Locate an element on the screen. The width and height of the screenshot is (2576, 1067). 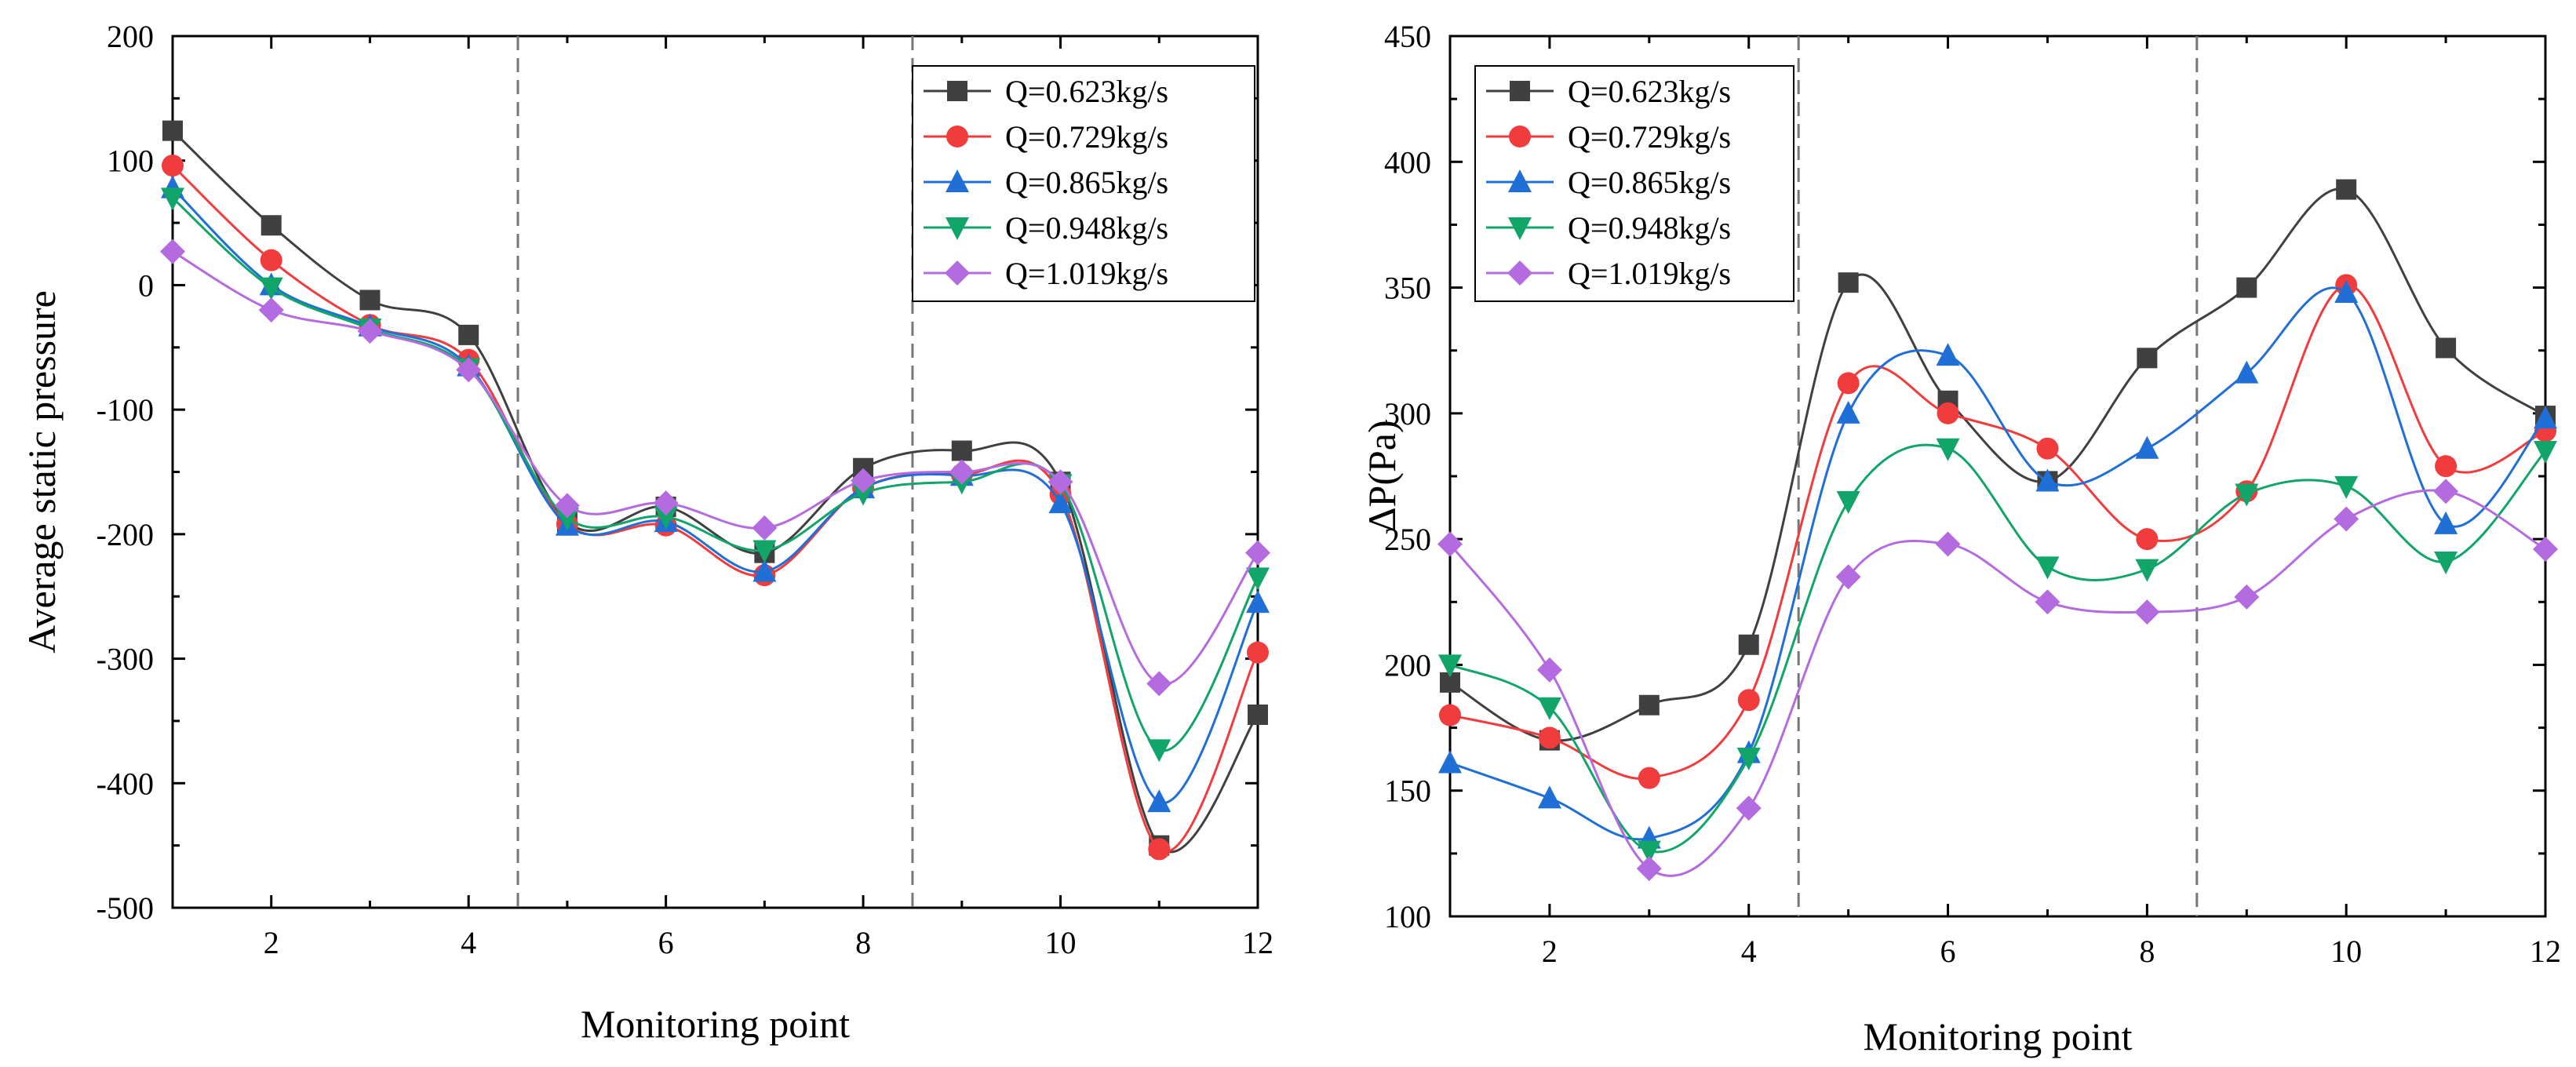
y-tick-label: -300 is located at coordinates (125, 659).